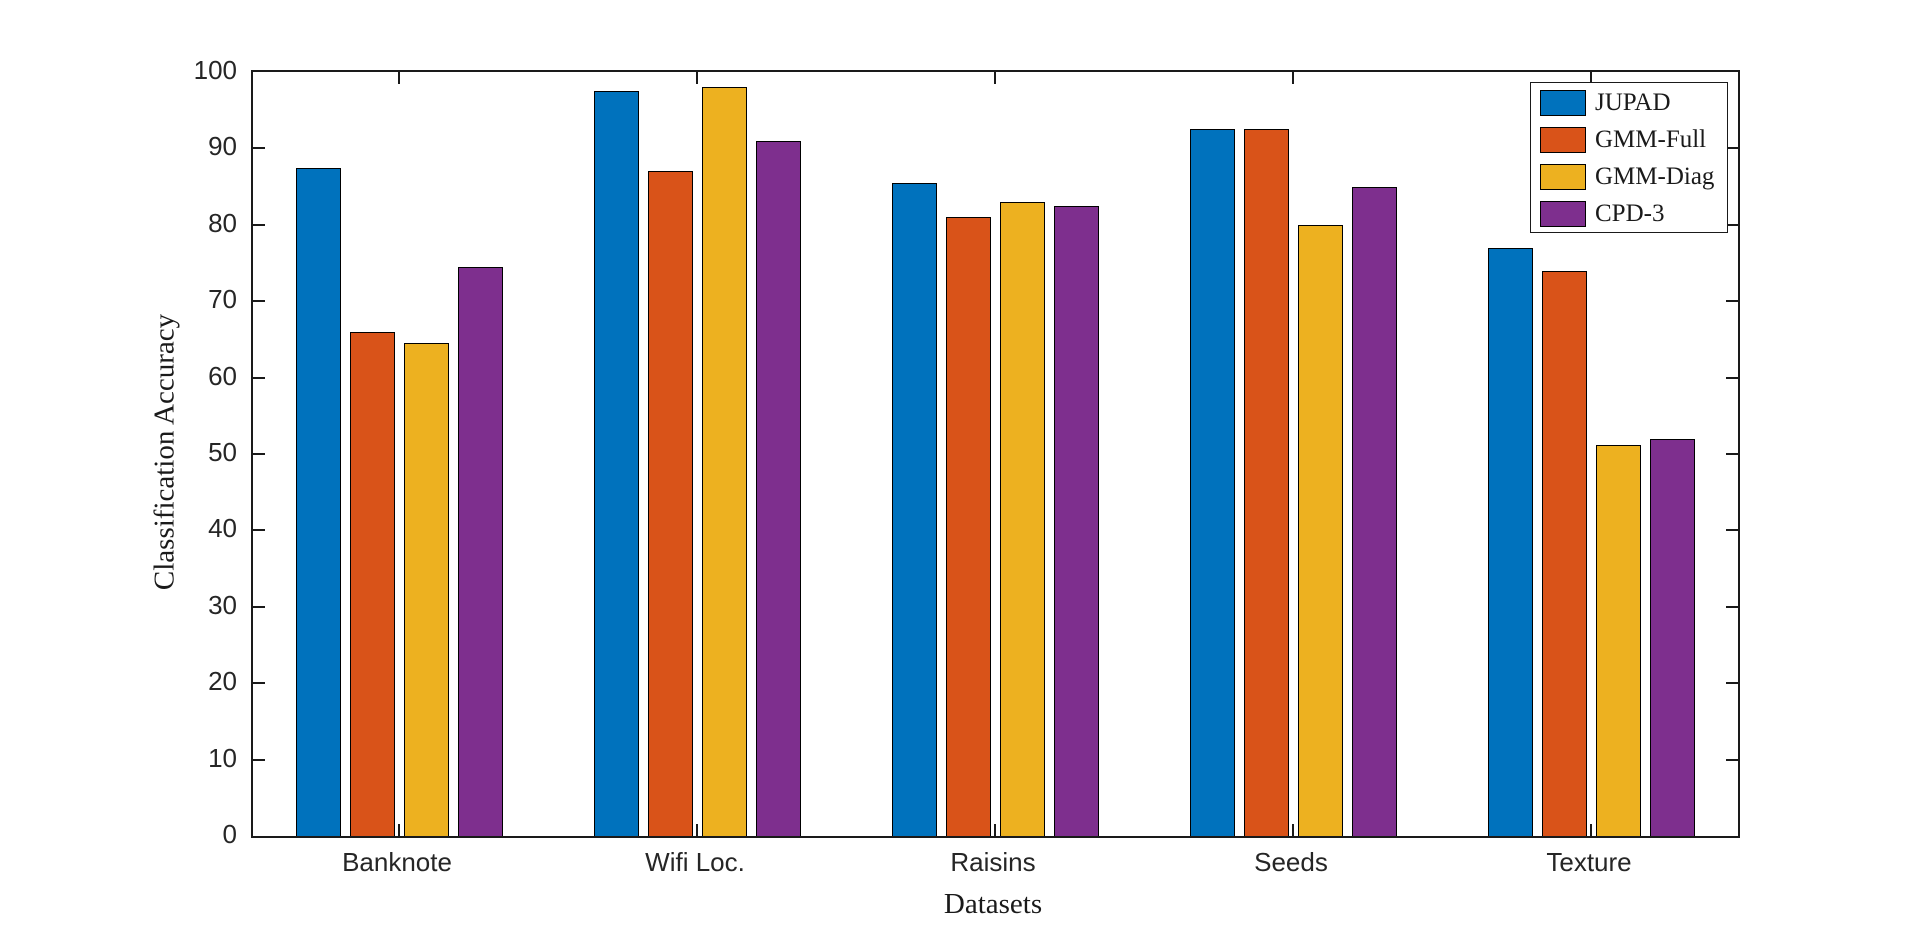 The image size is (1920, 936). Describe the element at coordinates (993, 904) in the screenshot. I see `x-axis-label: Datasets` at that location.